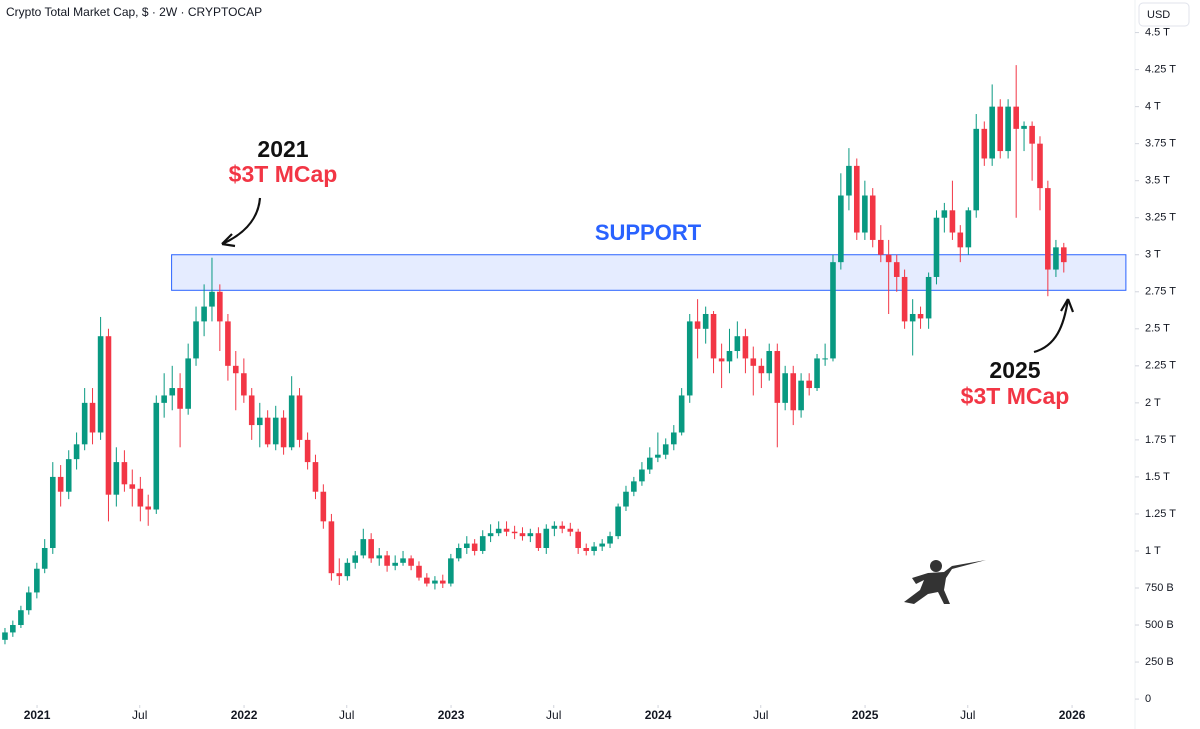 Image resolution: width=1200 pixels, height=729 pixels. I want to click on y-tick-label: 250 B, so click(1159, 662).